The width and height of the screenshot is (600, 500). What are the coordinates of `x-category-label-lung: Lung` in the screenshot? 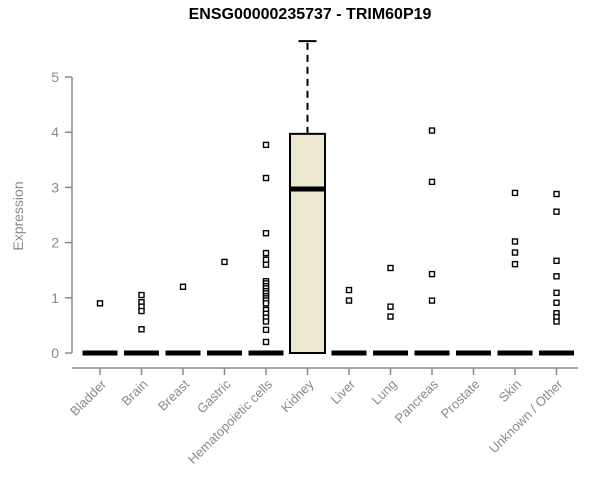 It's located at (384, 392).